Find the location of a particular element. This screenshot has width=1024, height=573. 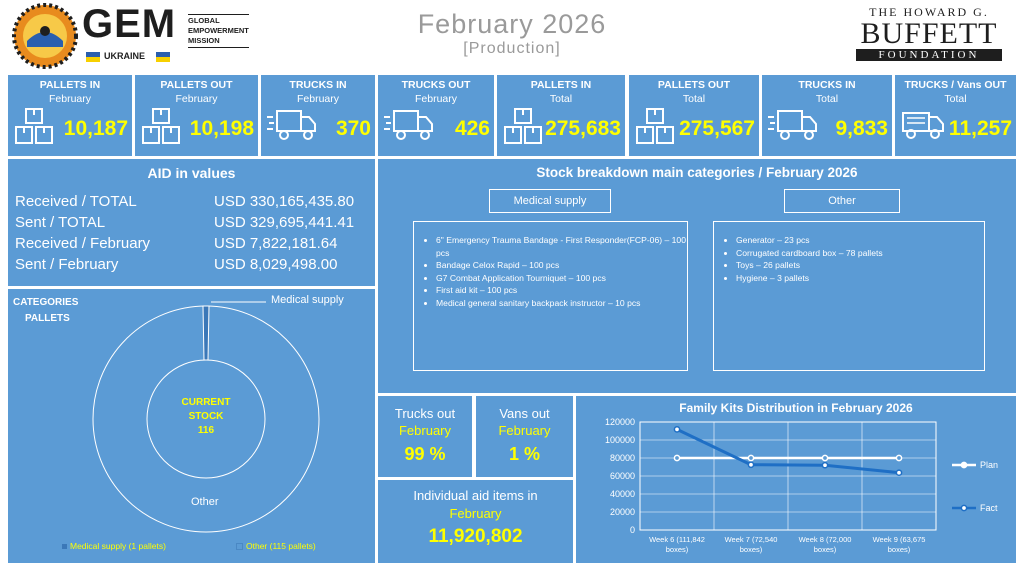

buffett-line3: FOUNDATION is located at coordinates (929, 55).